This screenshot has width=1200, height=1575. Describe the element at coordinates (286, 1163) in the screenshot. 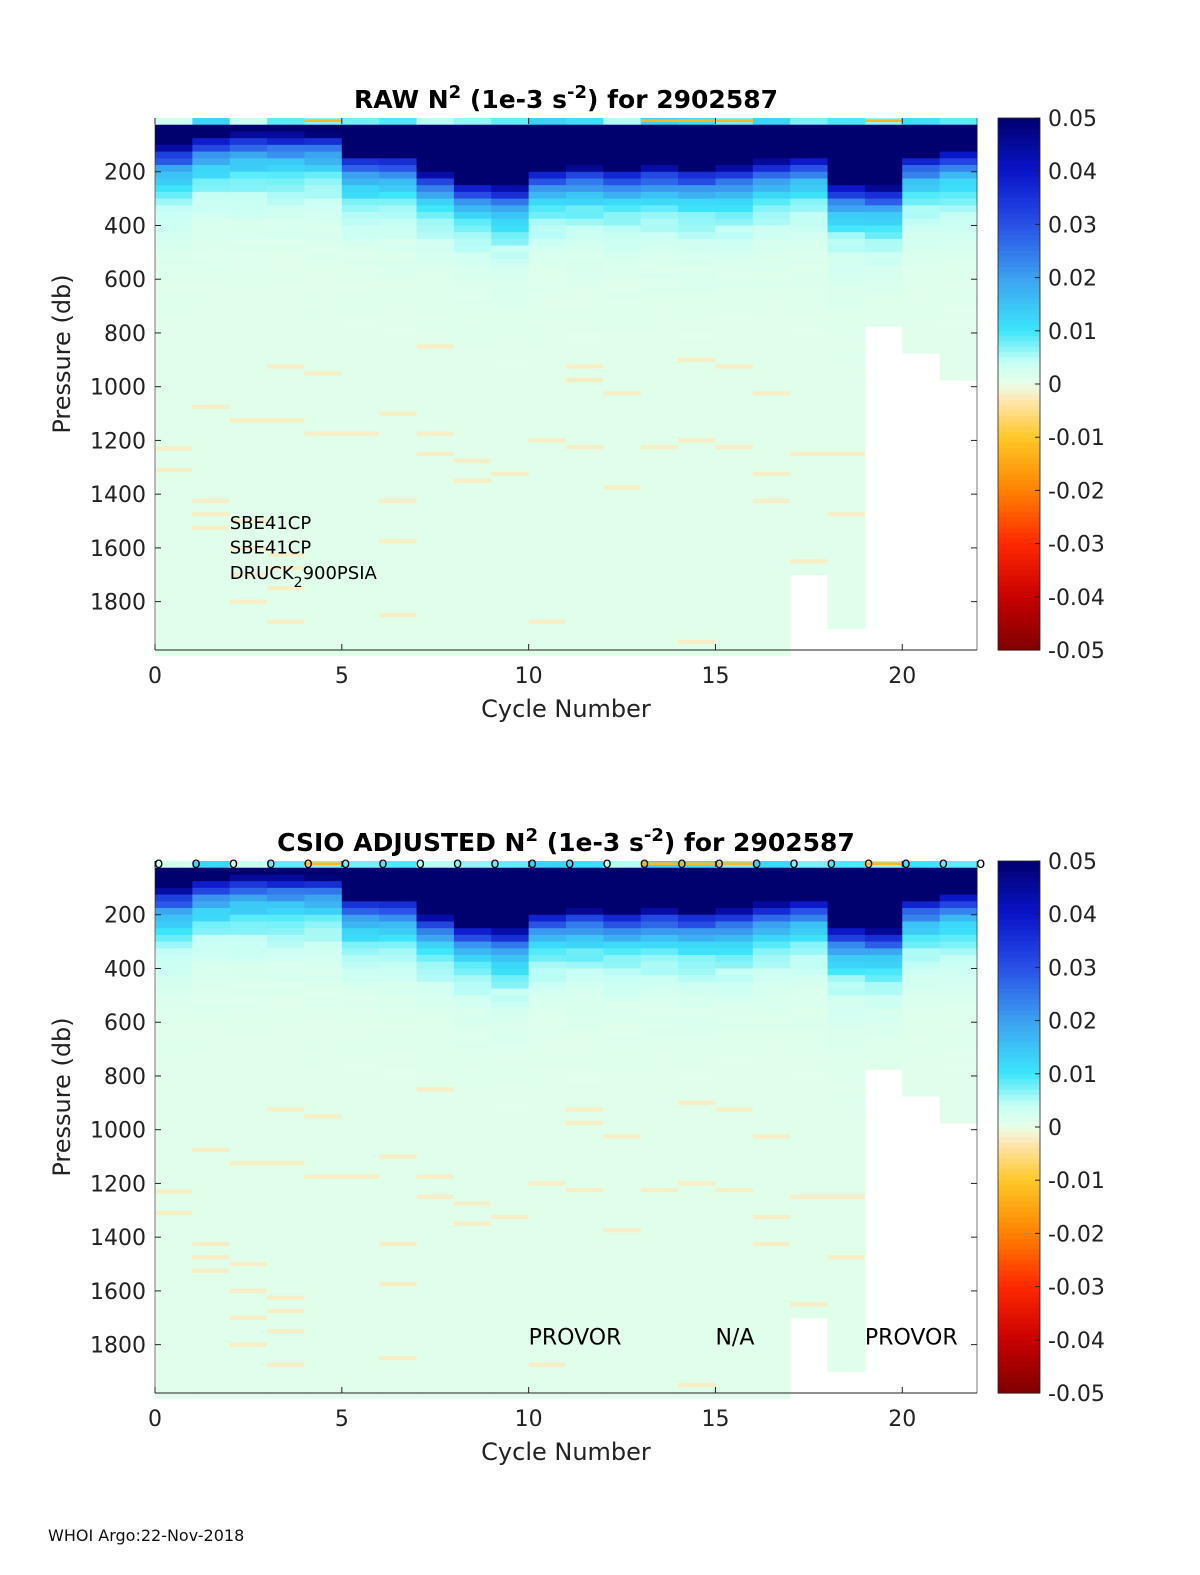

I see `heat-cell-anomaly` at that location.